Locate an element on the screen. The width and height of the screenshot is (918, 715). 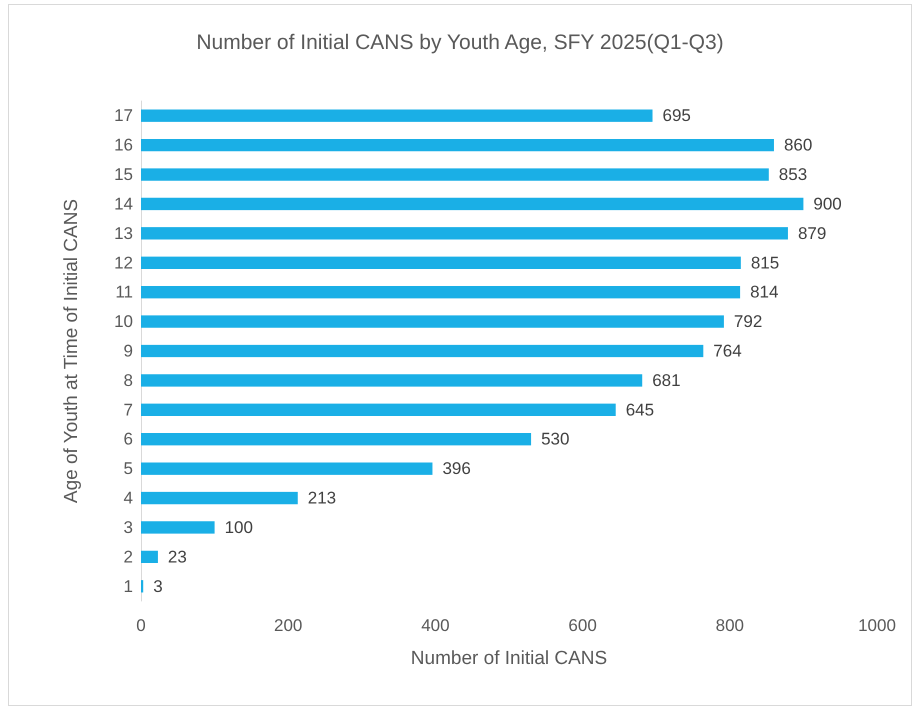
y-tick-label: 8 is located at coordinates (128, 380).